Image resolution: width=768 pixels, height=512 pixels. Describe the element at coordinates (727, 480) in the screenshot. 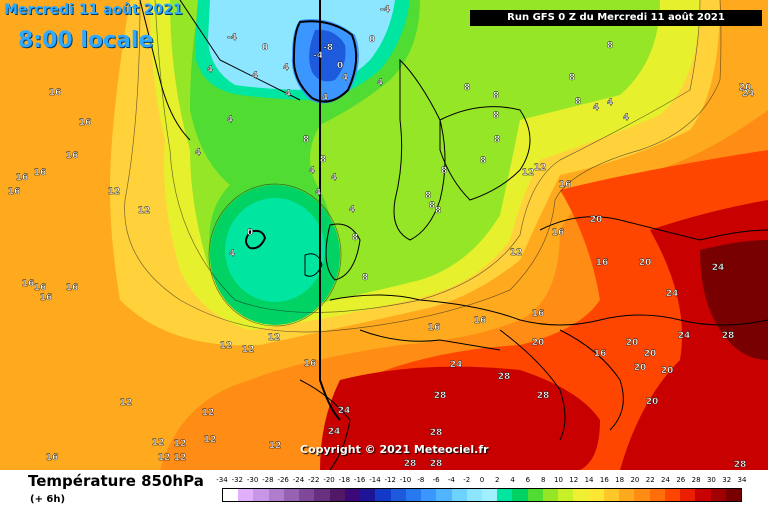

I see `legend-tick-label: 32` at that location.